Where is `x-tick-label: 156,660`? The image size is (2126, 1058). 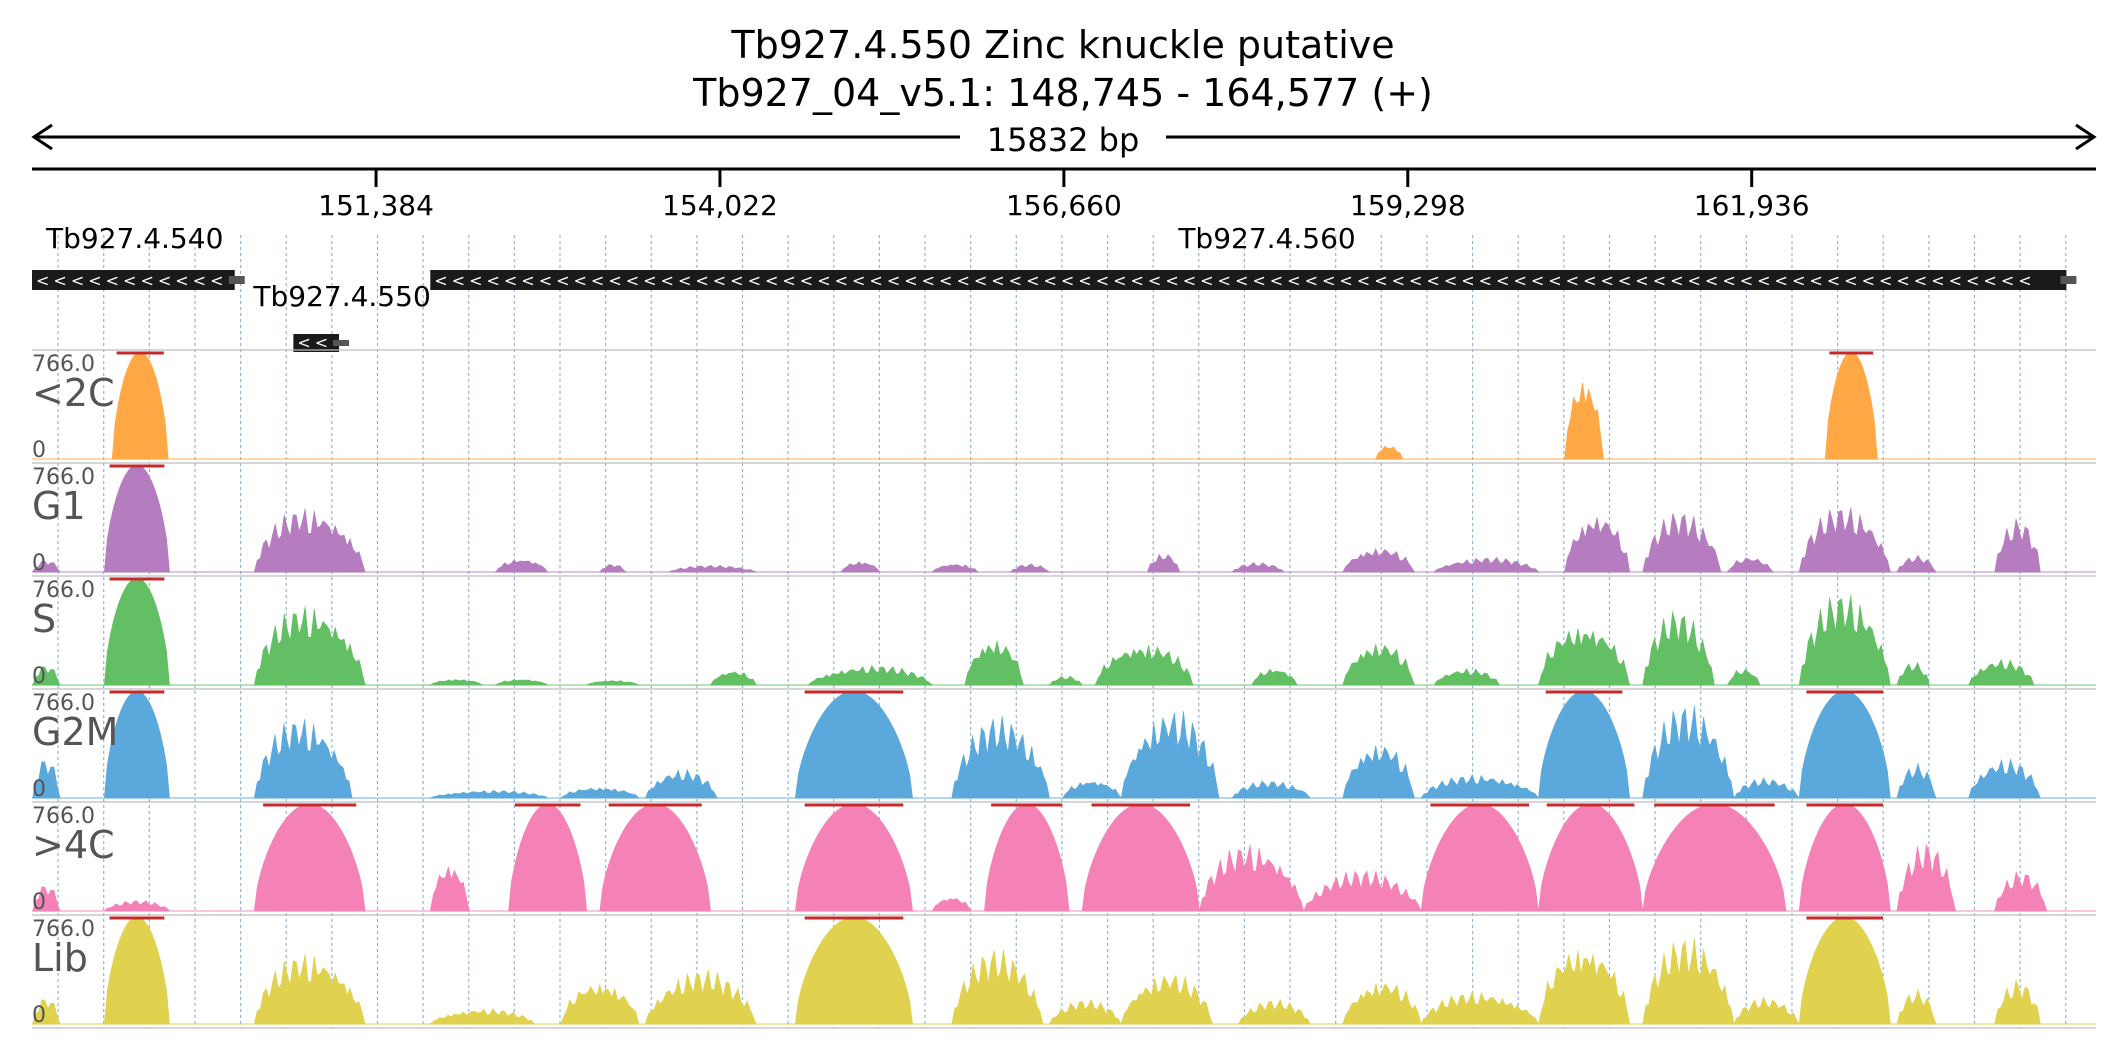 x-tick-label: 156,660 is located at coordinates (1064, 205).